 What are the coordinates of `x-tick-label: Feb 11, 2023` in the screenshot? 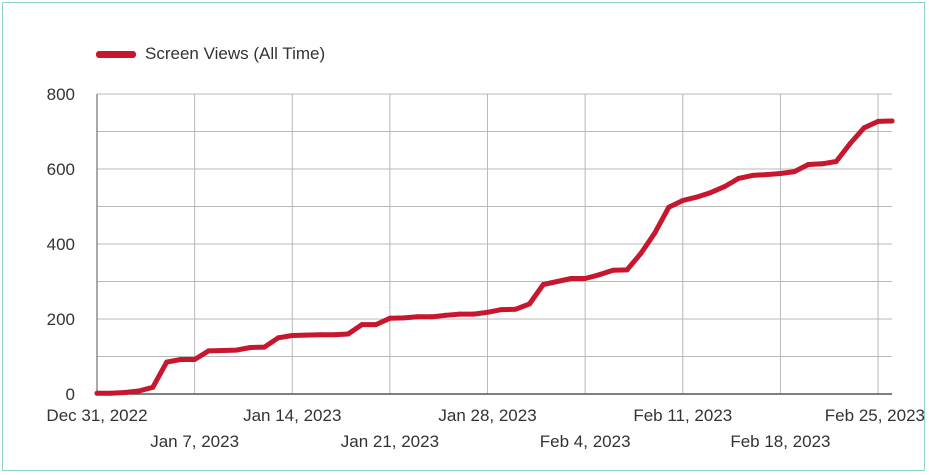 It's located at (682, 415).